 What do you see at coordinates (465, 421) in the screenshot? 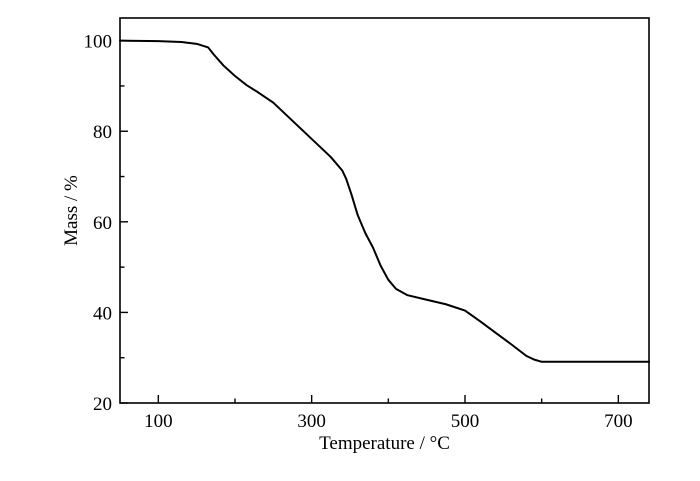
I see `x-tick-label: 500` at bounding box center [465, 421].